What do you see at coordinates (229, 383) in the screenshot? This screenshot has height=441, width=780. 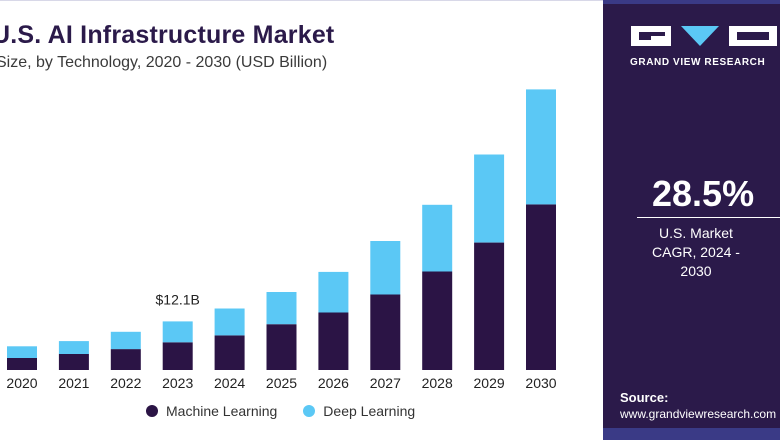 I see `x-tick-label-2024: 2024` at bounding box center [229, 383].